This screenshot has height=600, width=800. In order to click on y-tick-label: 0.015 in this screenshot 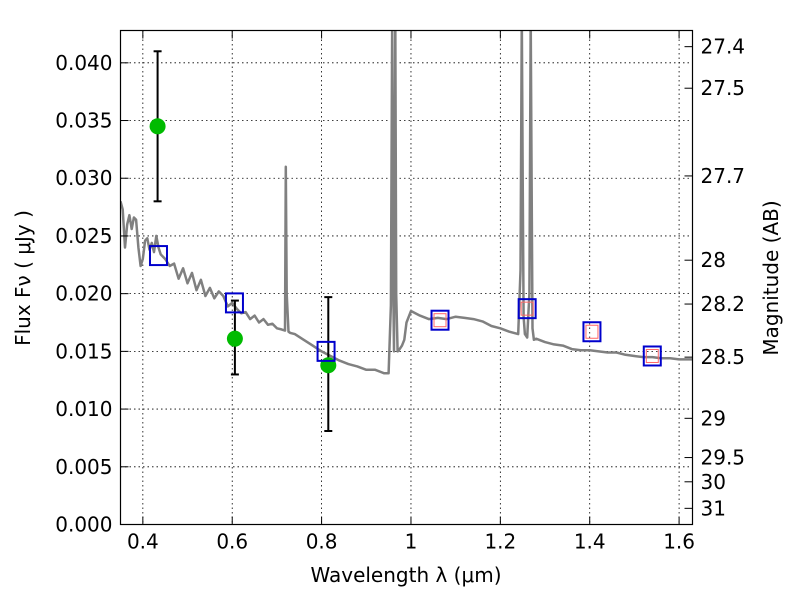, I will do `click(83, 351)`.